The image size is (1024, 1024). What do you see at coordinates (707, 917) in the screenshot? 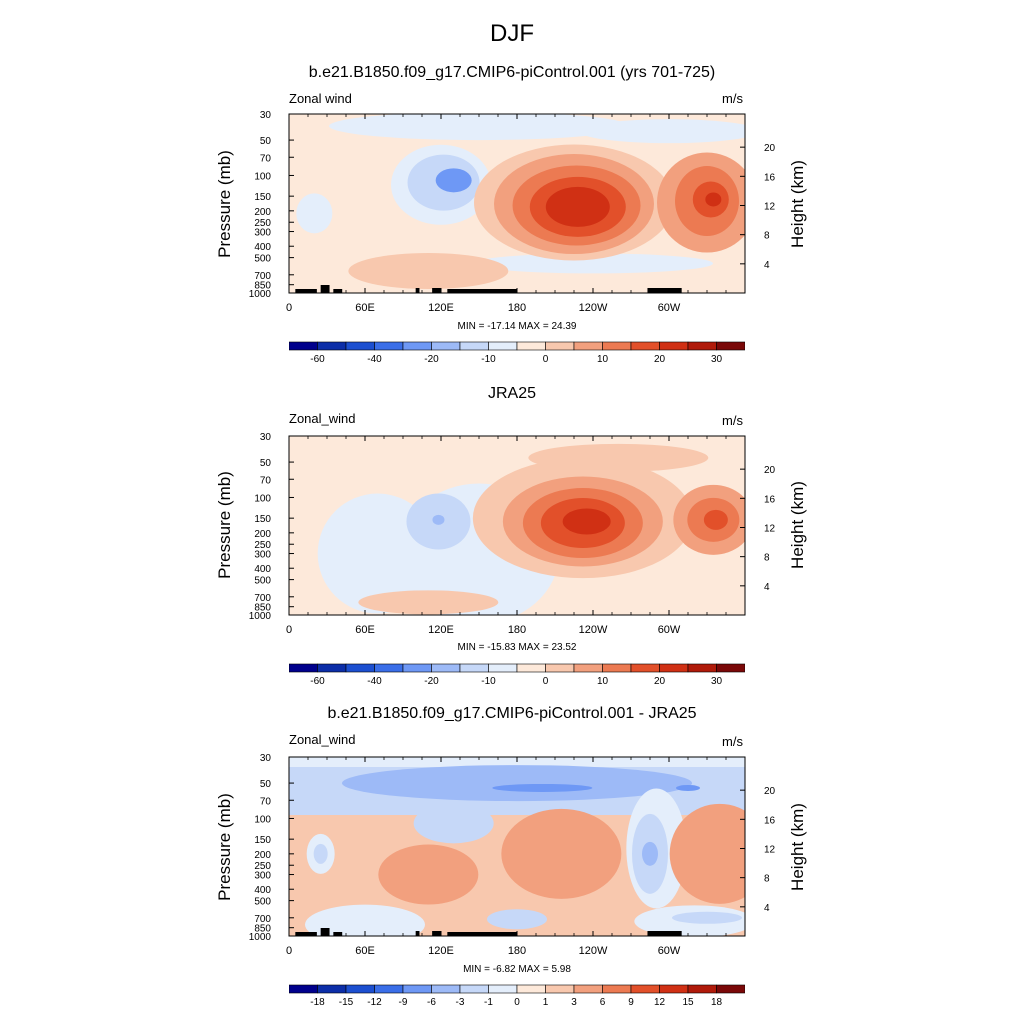
I see `negative-lowlevel` at bounding box center [707, 917].